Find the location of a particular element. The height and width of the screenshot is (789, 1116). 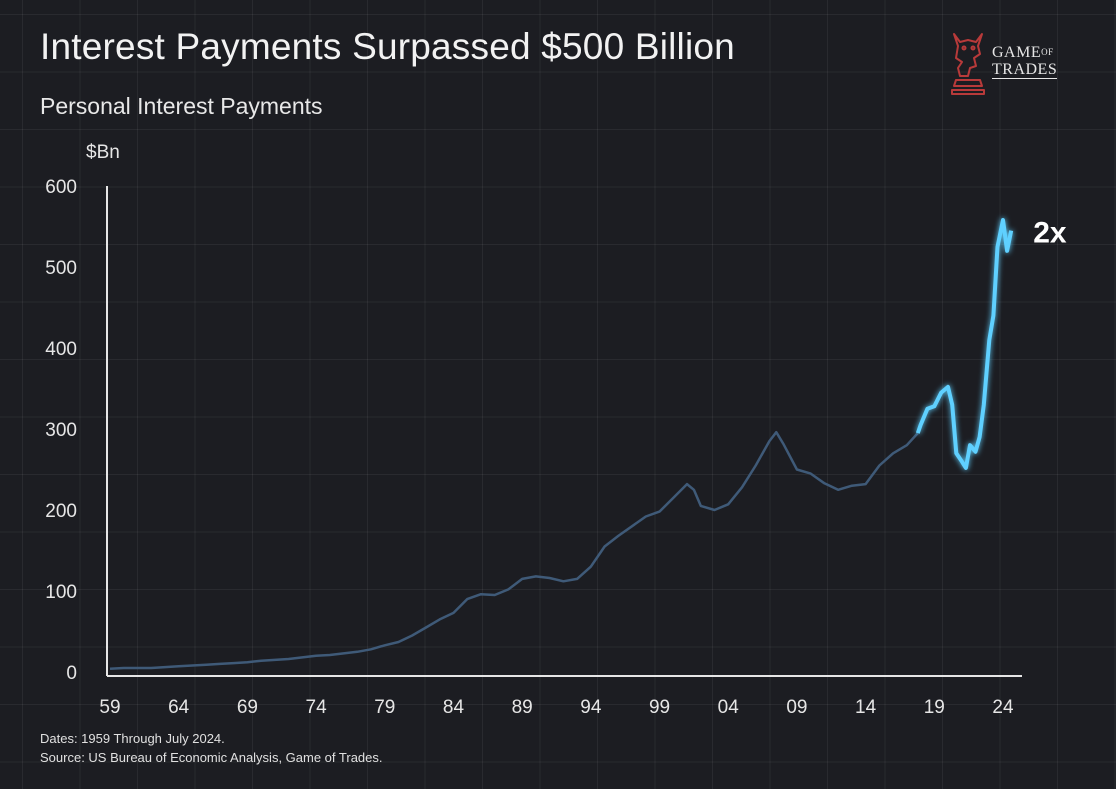

y-tick-label: 500 is located at coordinates (61, 268).